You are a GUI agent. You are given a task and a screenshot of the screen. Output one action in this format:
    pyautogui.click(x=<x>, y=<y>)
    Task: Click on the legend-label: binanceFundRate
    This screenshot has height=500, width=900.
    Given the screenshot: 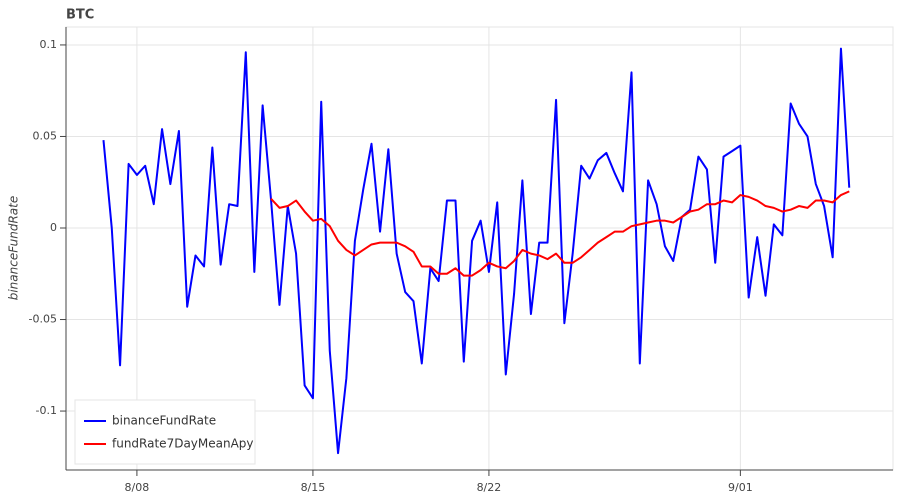 What is the action you would take?
    pyautogui.click(x=164, y=421)
    